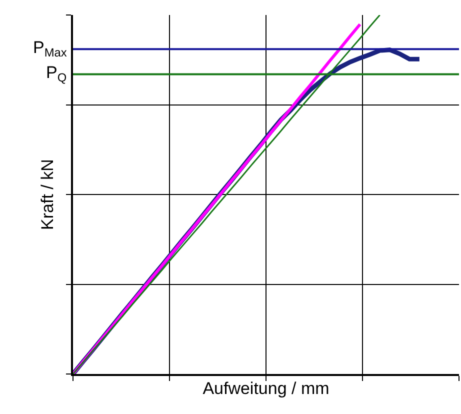  Describe the element at coordinates (266, 388) in the screenshot. I see `x-axis-title: Aufweitung / mm` at that location.